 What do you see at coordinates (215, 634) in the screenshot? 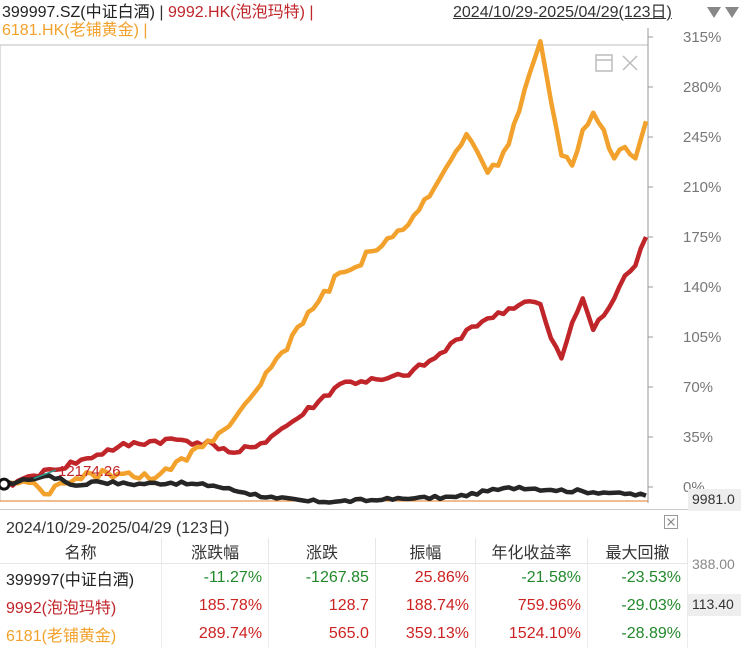
I see `cell-pct: 289.74%` at bounding box center [215, 634].